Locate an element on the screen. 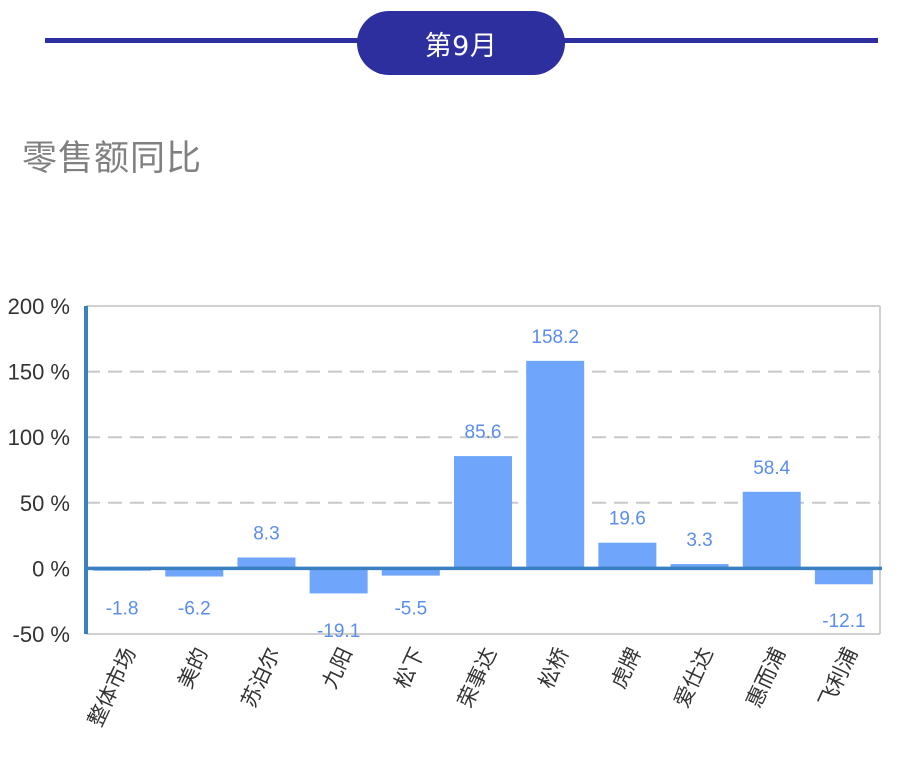 The width and height of the screenshot is (922, 762). y-tick-label: -50 % is located at coordinates (41, 634).